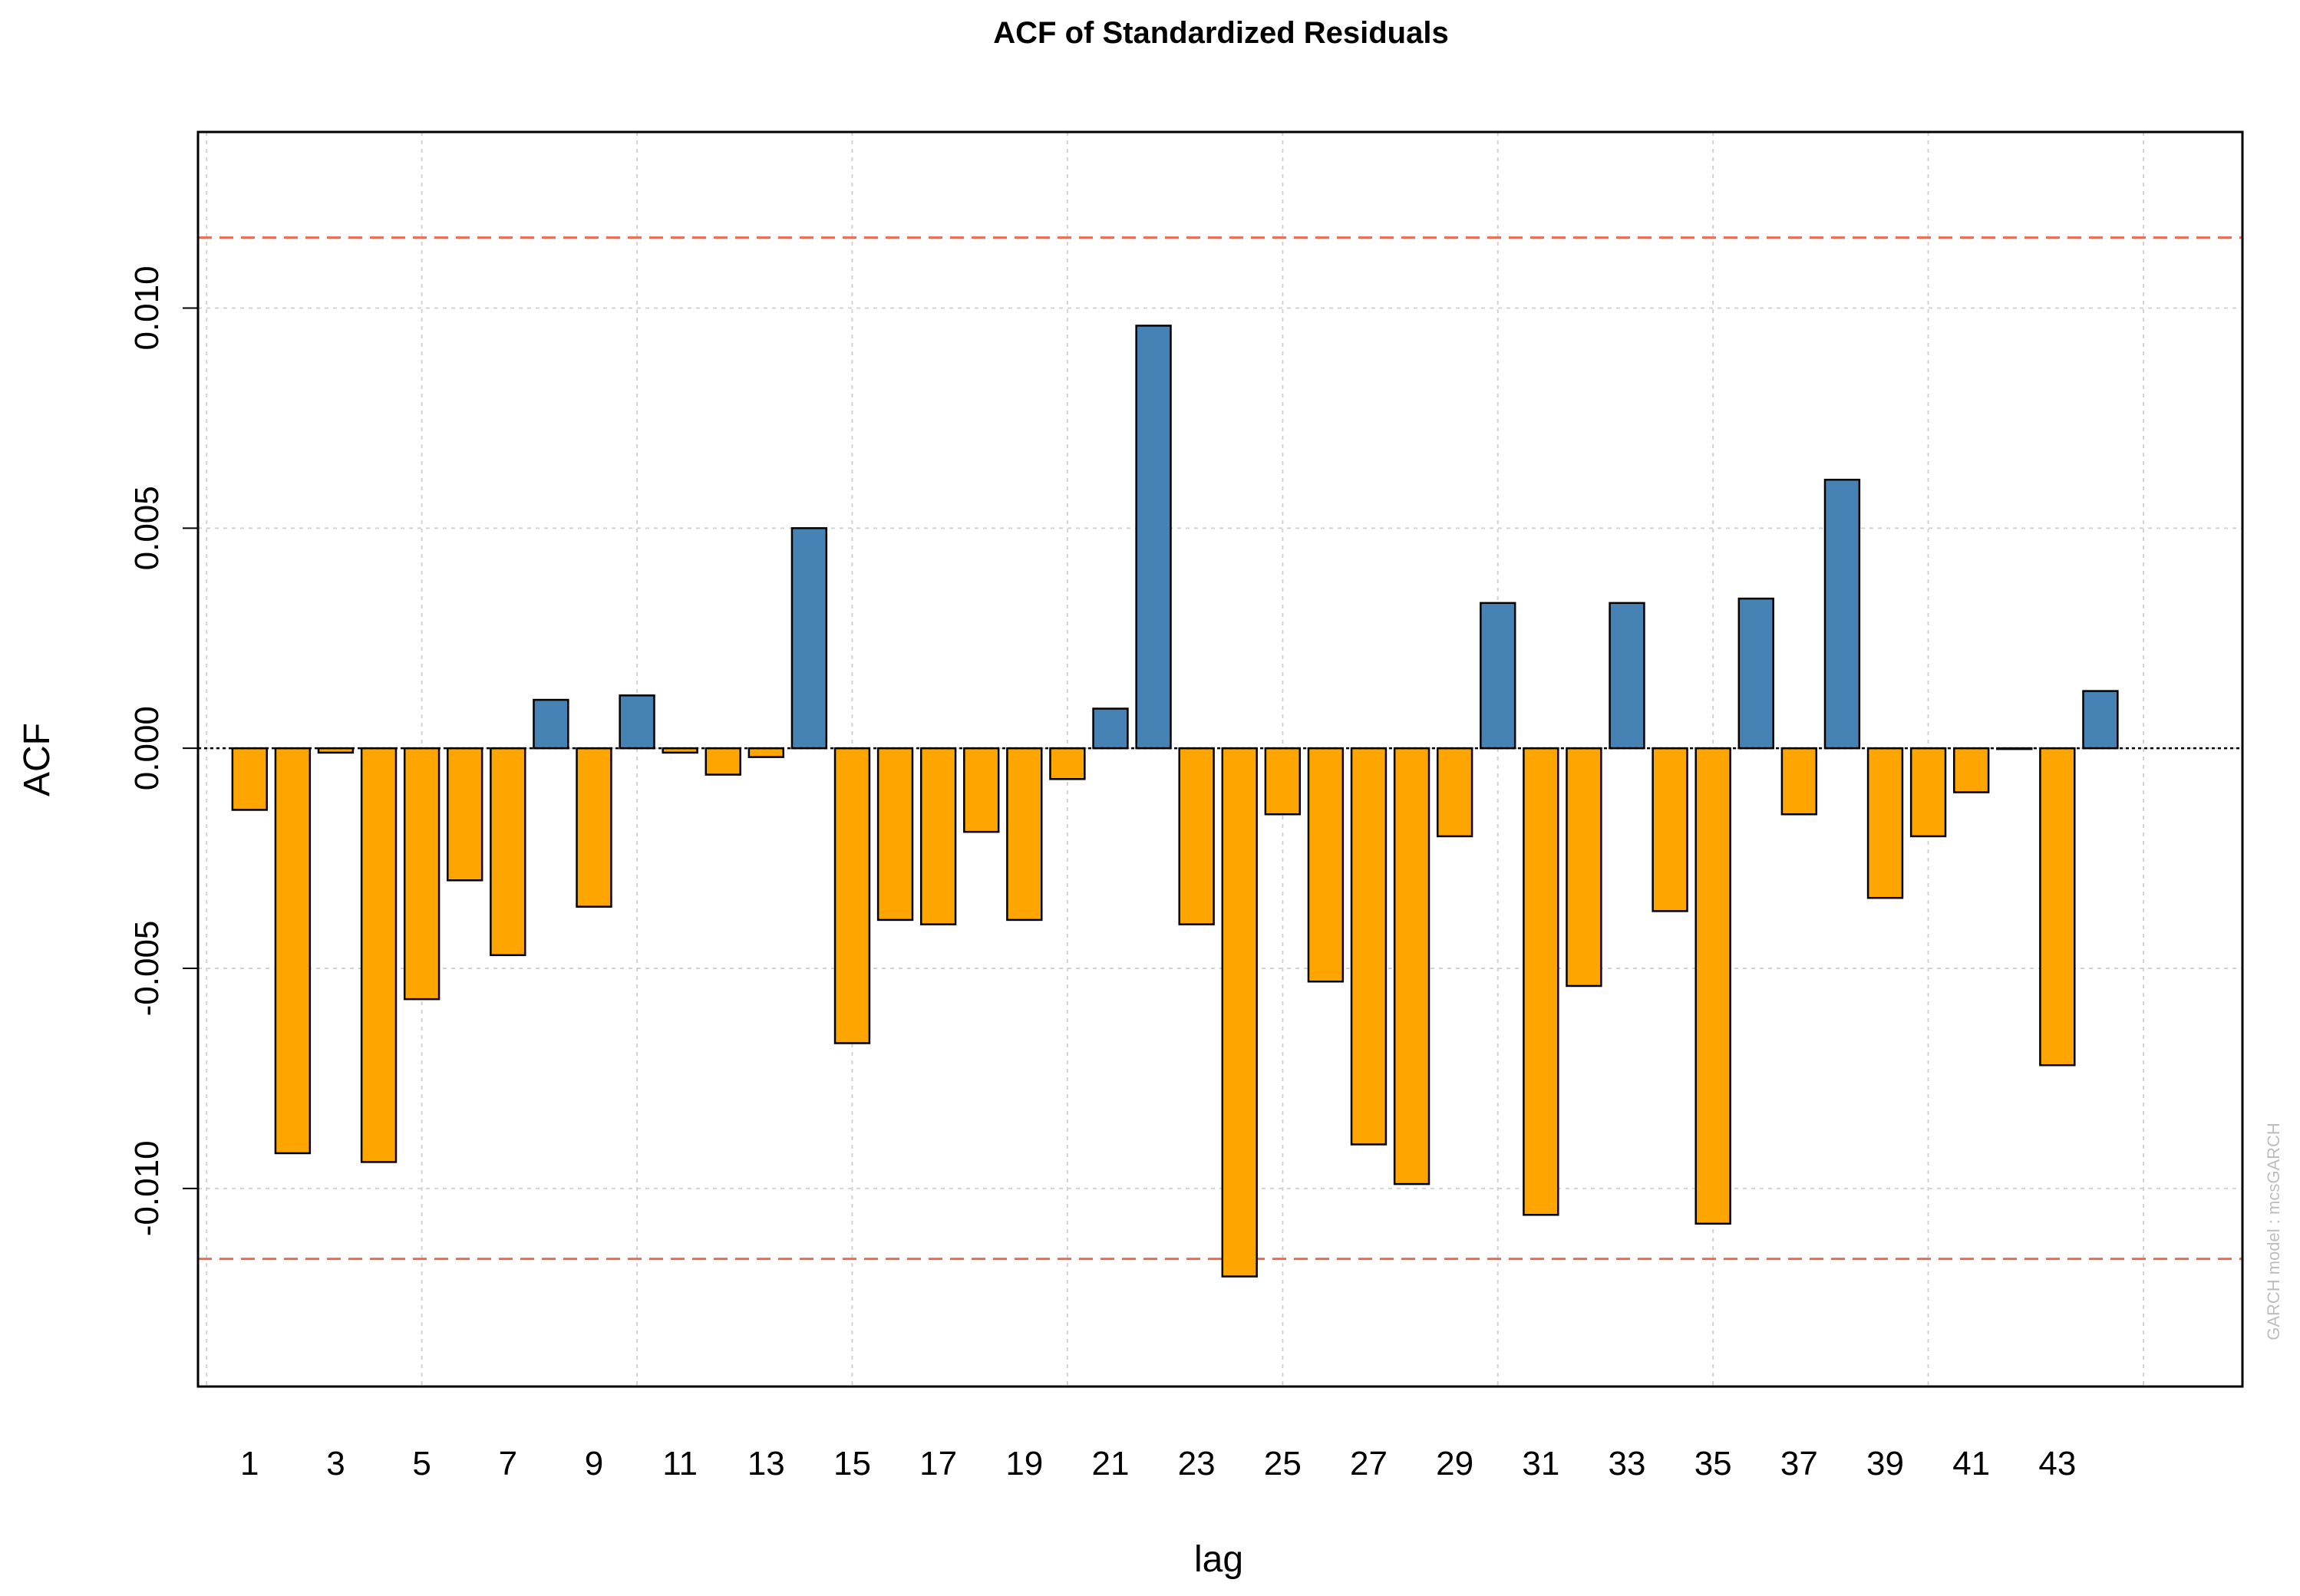 This screenshot has height=1596, width=2300. Describe the element at coordinates (421, 1463) in the screenshot. I see `x-tick-label: 5` at that location.